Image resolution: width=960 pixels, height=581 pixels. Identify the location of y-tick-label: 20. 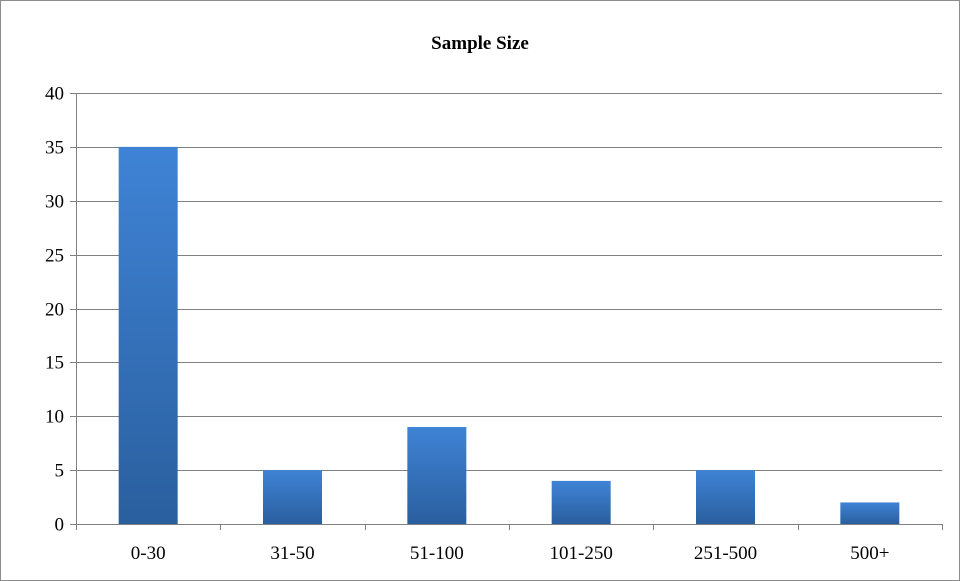
(54, 310).